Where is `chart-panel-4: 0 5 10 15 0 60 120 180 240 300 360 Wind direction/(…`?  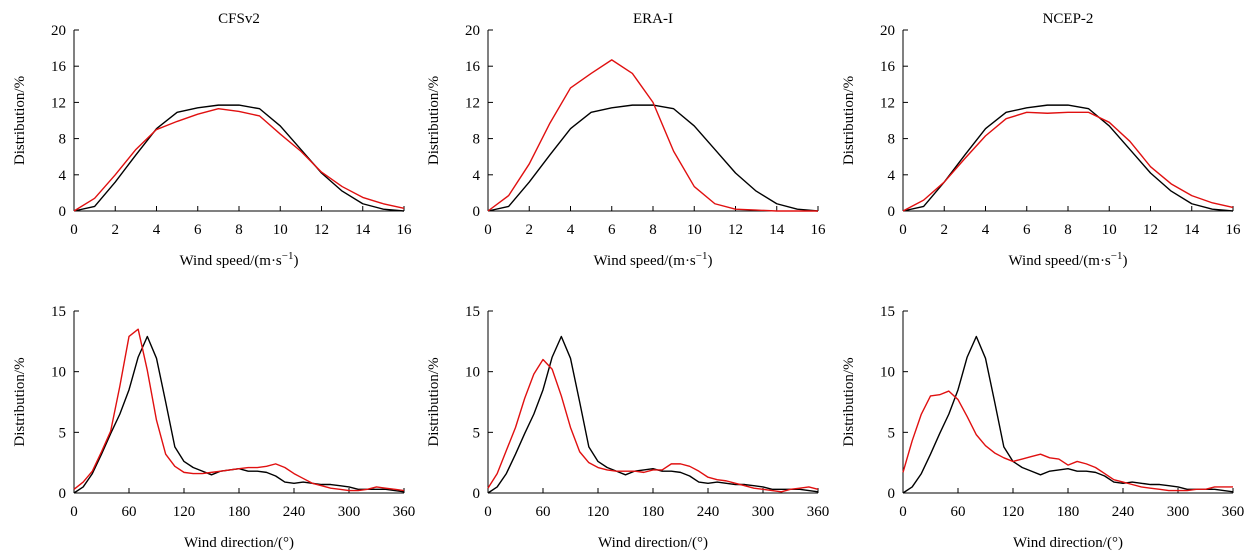
chart-panel-4: 0 5 10 15 0 60 120 180 240 300 360 Wind direction/(… is located at coordinates (213, 427).